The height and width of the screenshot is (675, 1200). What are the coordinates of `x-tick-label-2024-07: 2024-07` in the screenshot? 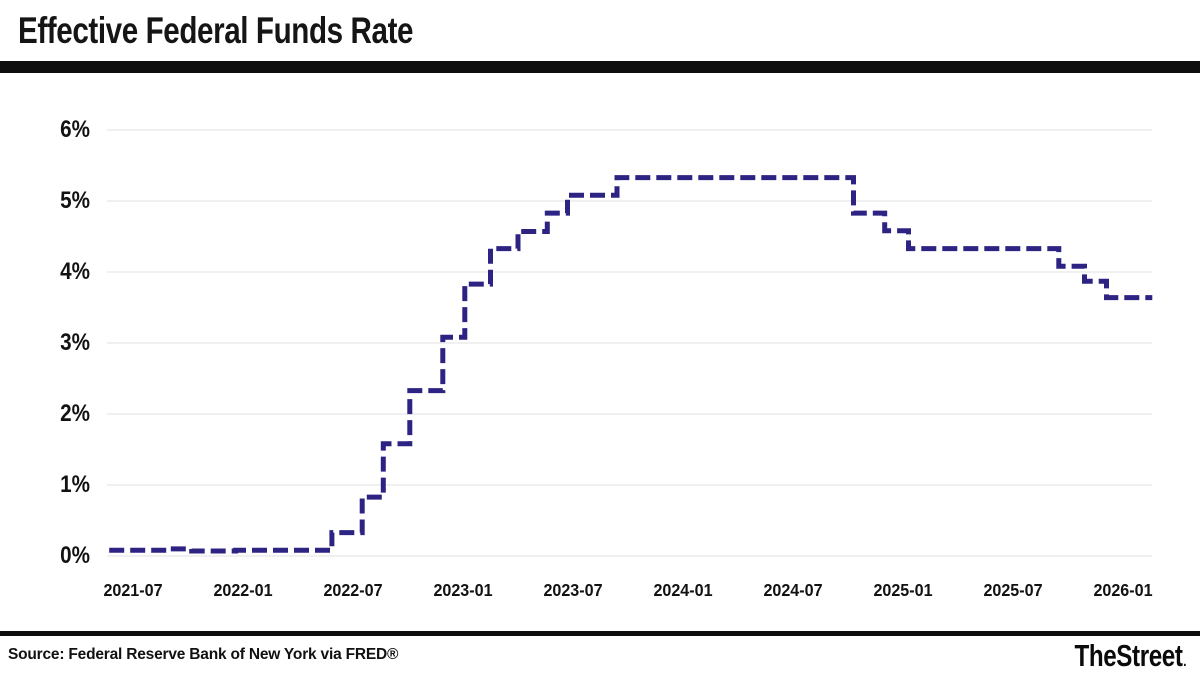 It's located at (793, 590).